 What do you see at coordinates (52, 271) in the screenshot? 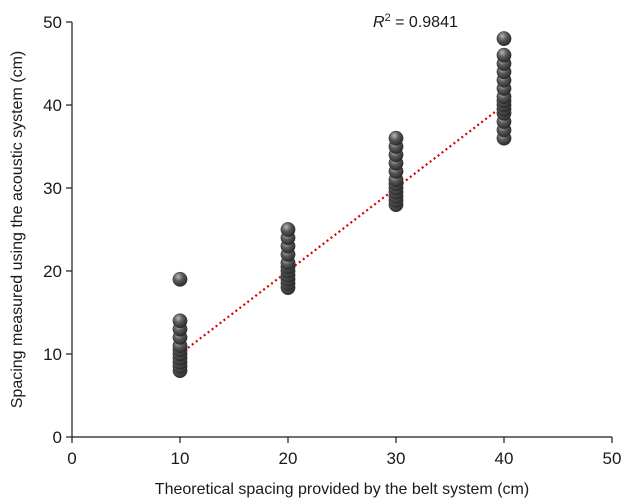
I see `y-tick-label: 20` at bounding box center [52, 271].